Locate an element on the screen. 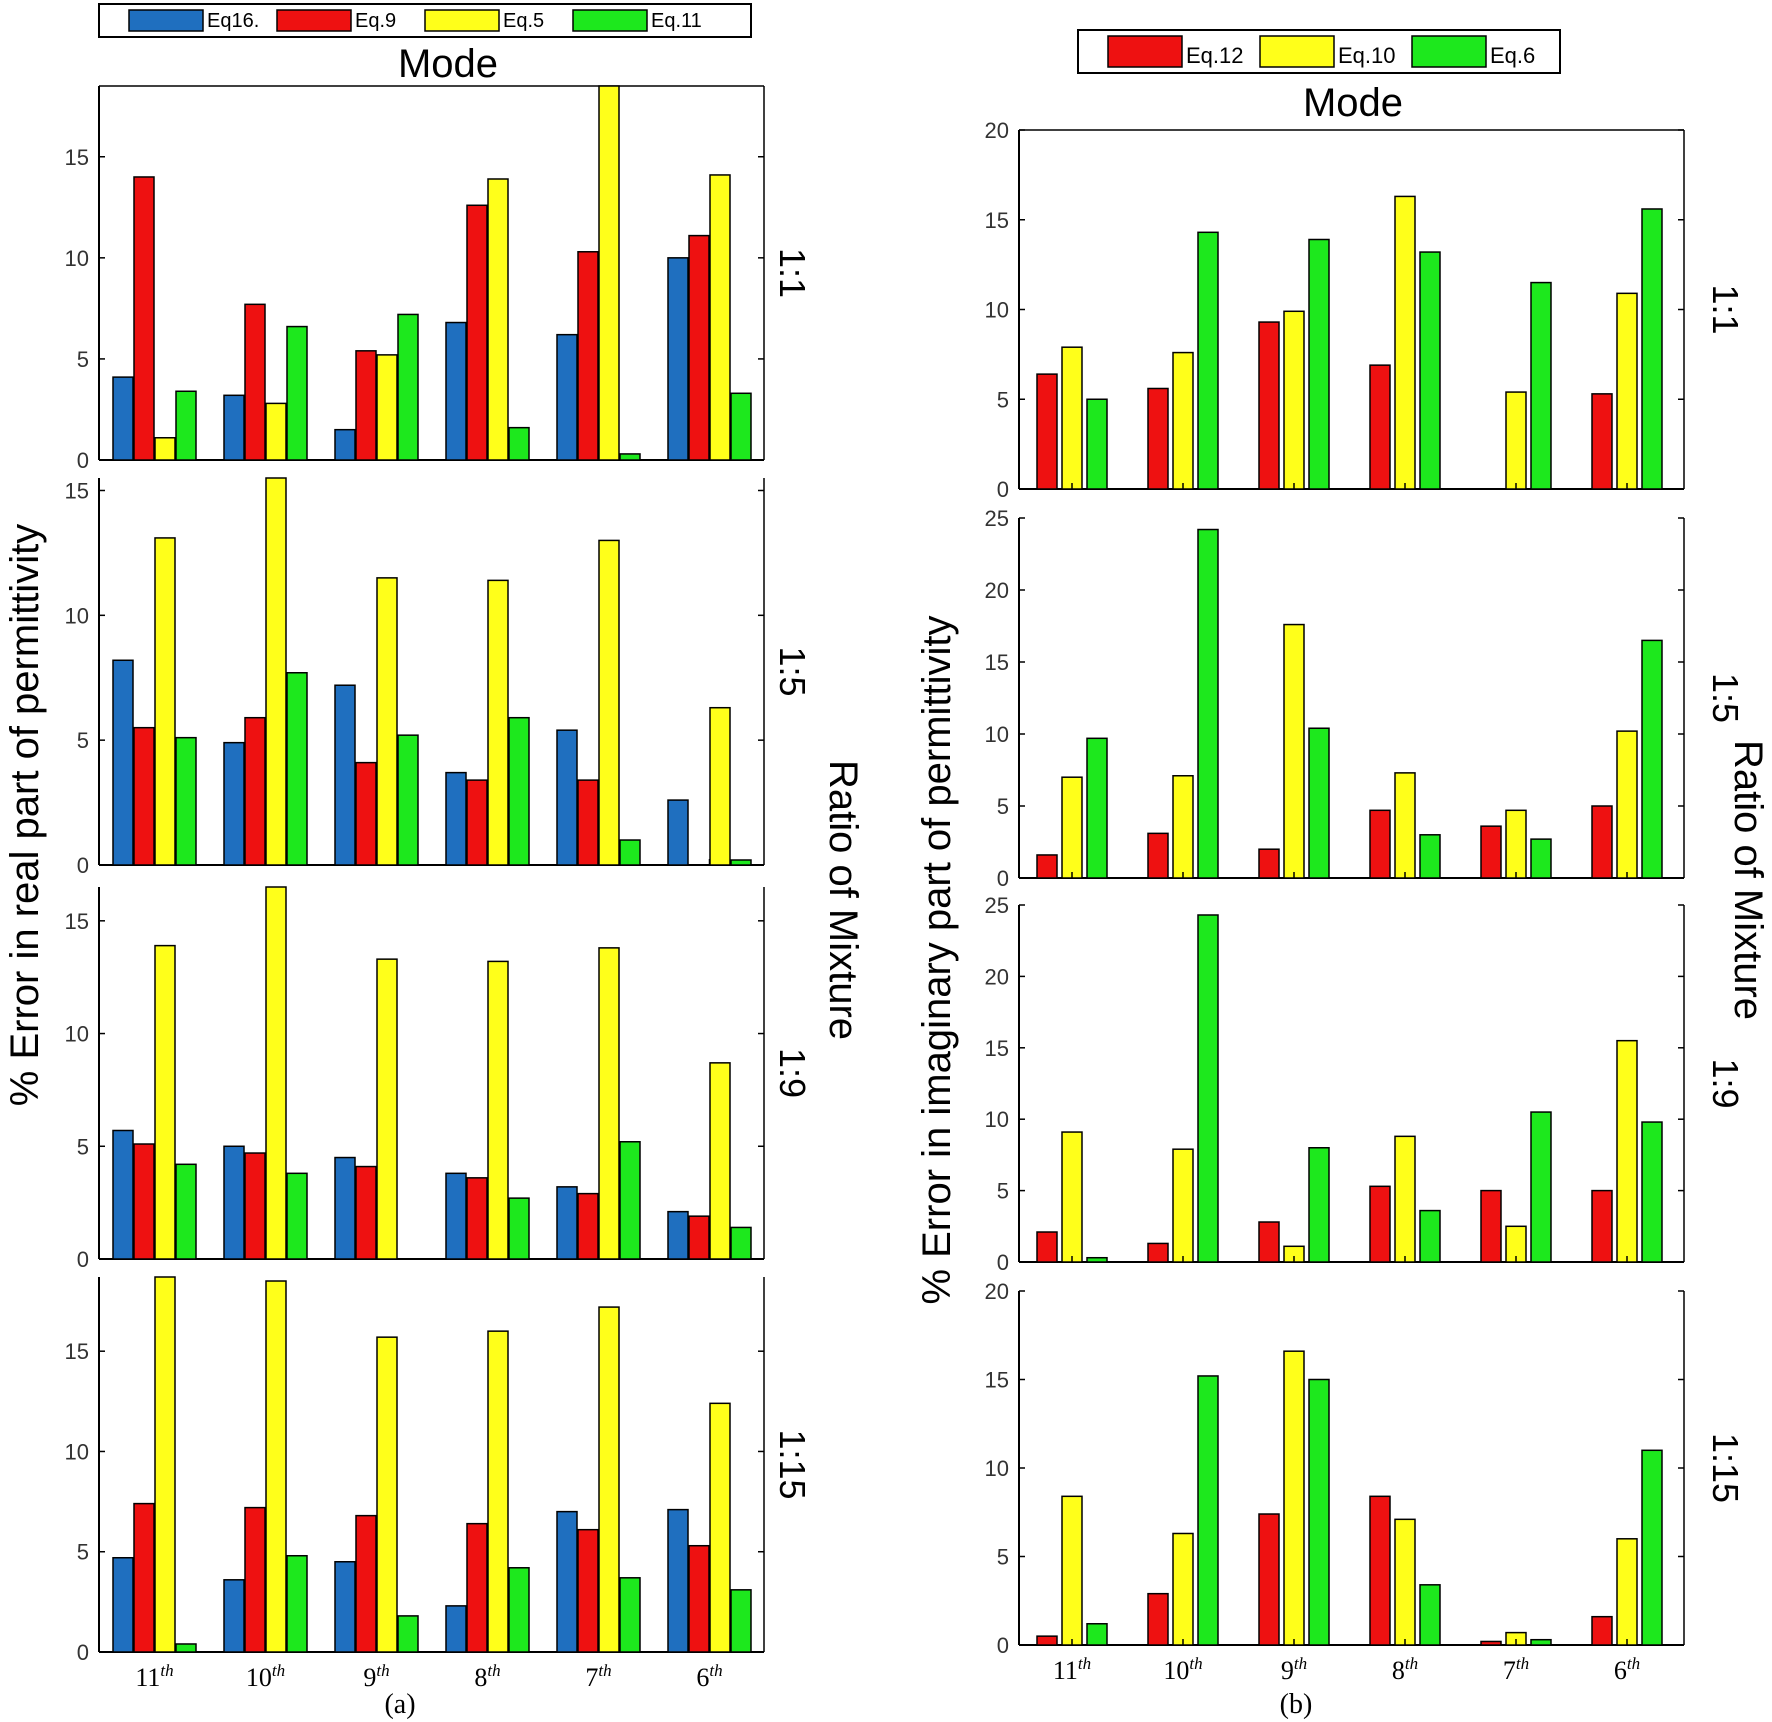  ratio-label: 1:15 is located at coordinates (1725, 1468).